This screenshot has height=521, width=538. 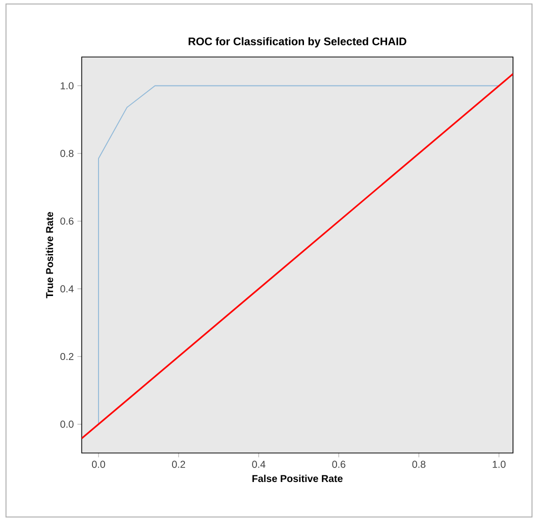 What do you see at coordinates (67, 424) in the screenshot?
I see `y-tick-label: 0.0` at bounding box center [67, 424].